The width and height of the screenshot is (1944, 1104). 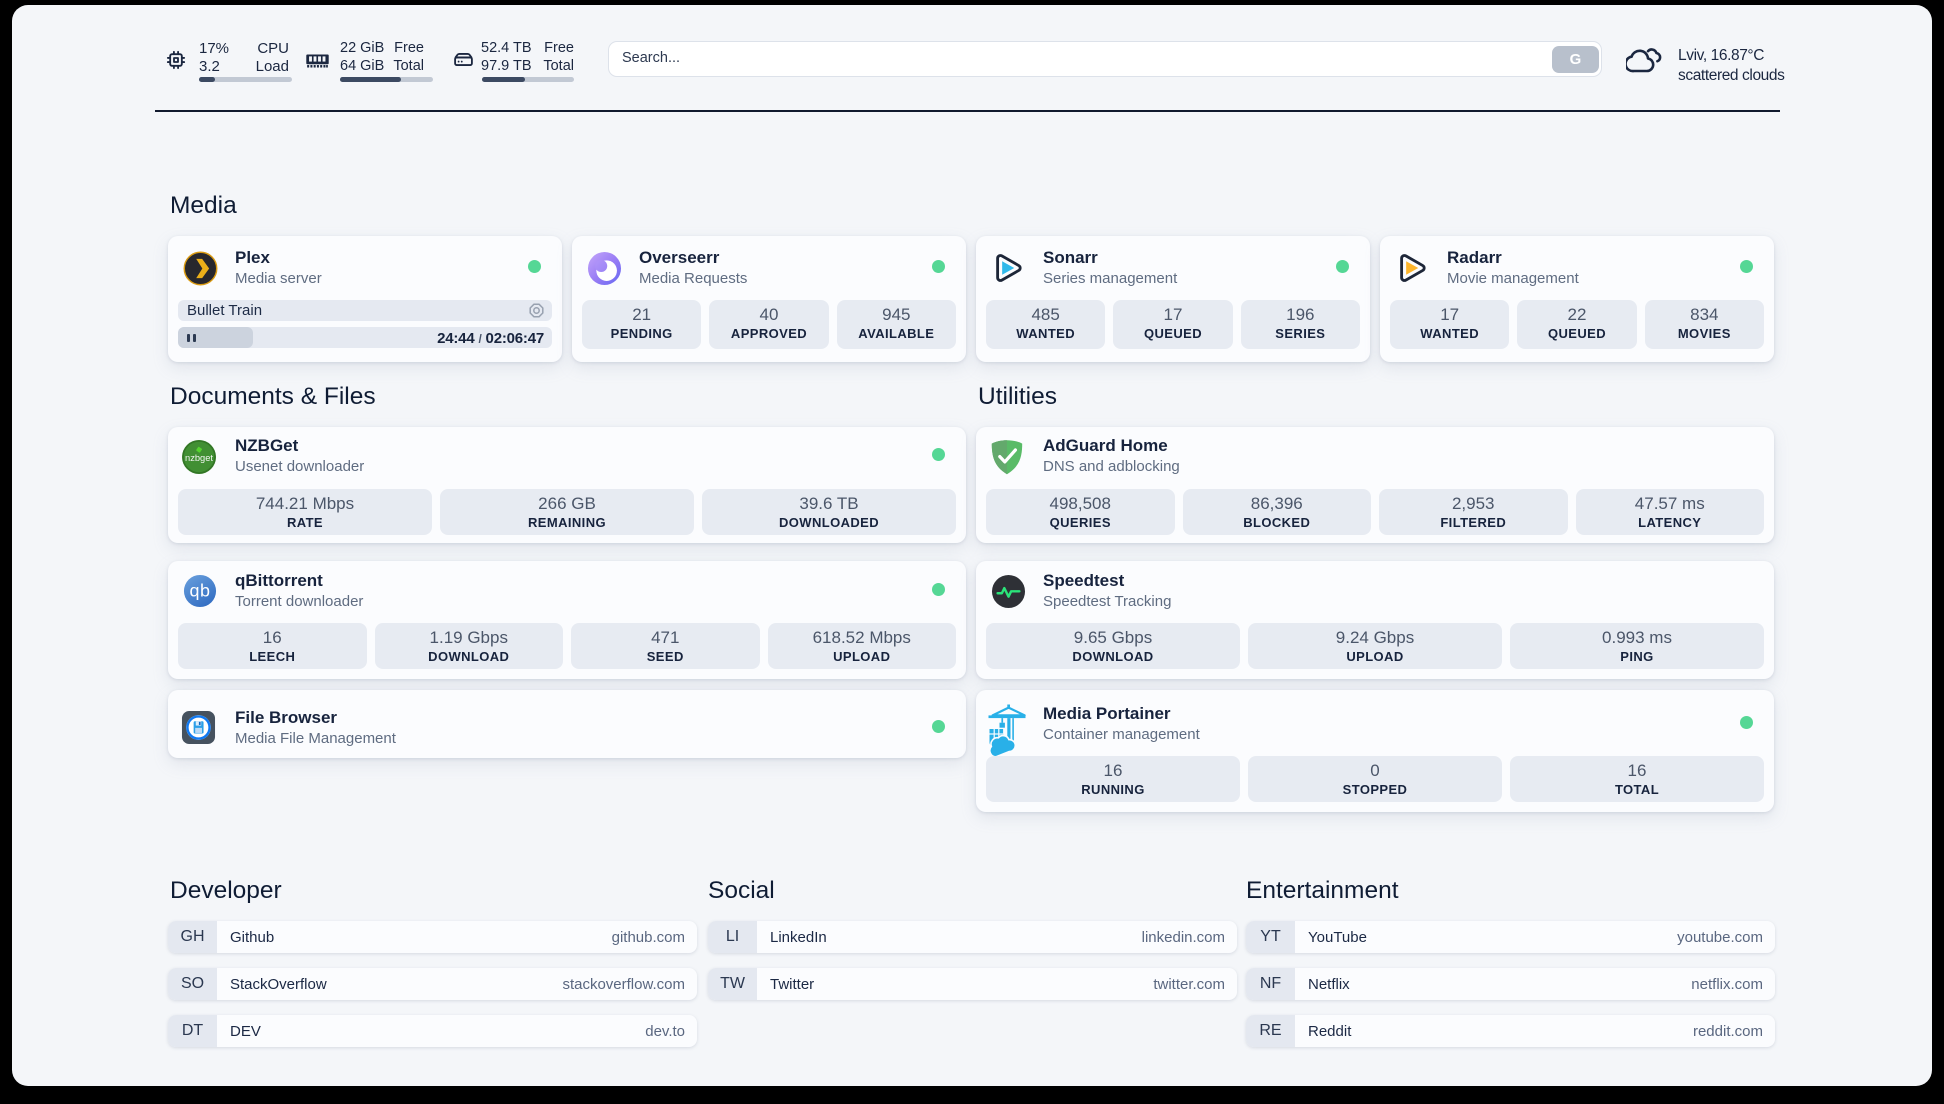 I want to click on svg-text: qb, so click(x=200, y=591).